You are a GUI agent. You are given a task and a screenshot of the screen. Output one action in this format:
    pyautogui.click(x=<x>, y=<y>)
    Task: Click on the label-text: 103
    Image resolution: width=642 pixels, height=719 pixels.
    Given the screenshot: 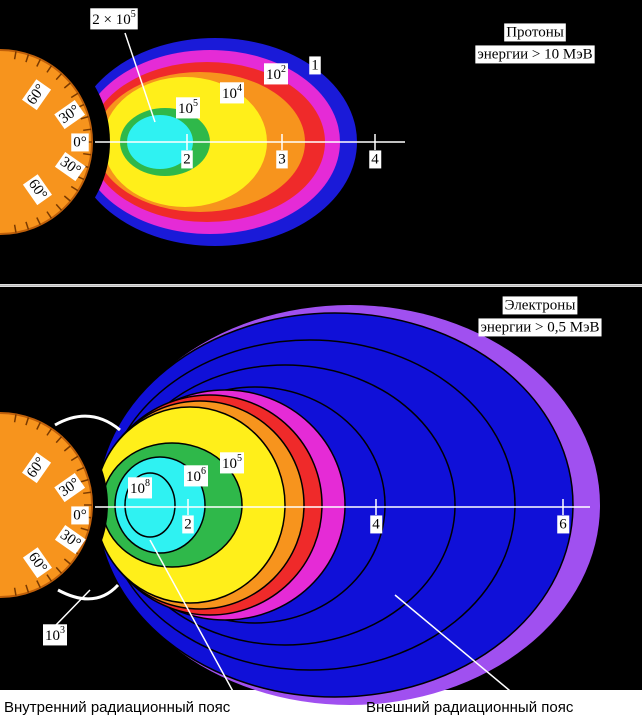 What is the action you would take?
    pyautogui.click(x=55, y=634)
    